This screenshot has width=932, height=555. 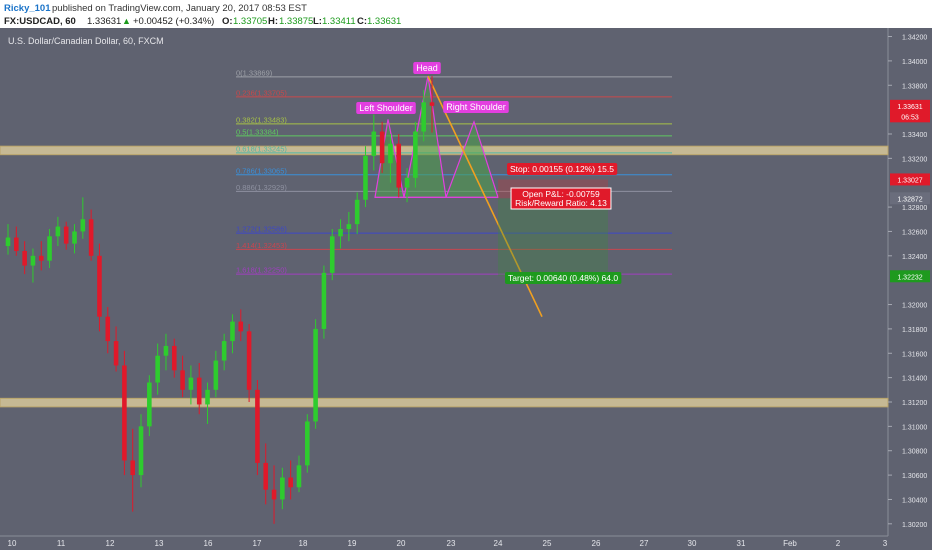 What do you see at coordinates (914, 427) in the screenshot?
I see `y-tick-label: 1.31000` at bounding box center [914, 427].